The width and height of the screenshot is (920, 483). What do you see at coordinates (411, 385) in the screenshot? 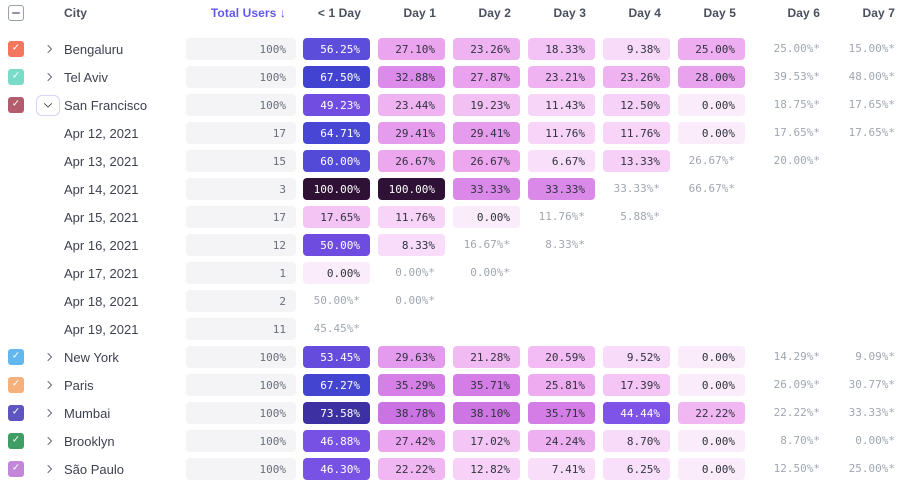
I see `retention-cell: 35.29%` at bounding box center [411, 385].